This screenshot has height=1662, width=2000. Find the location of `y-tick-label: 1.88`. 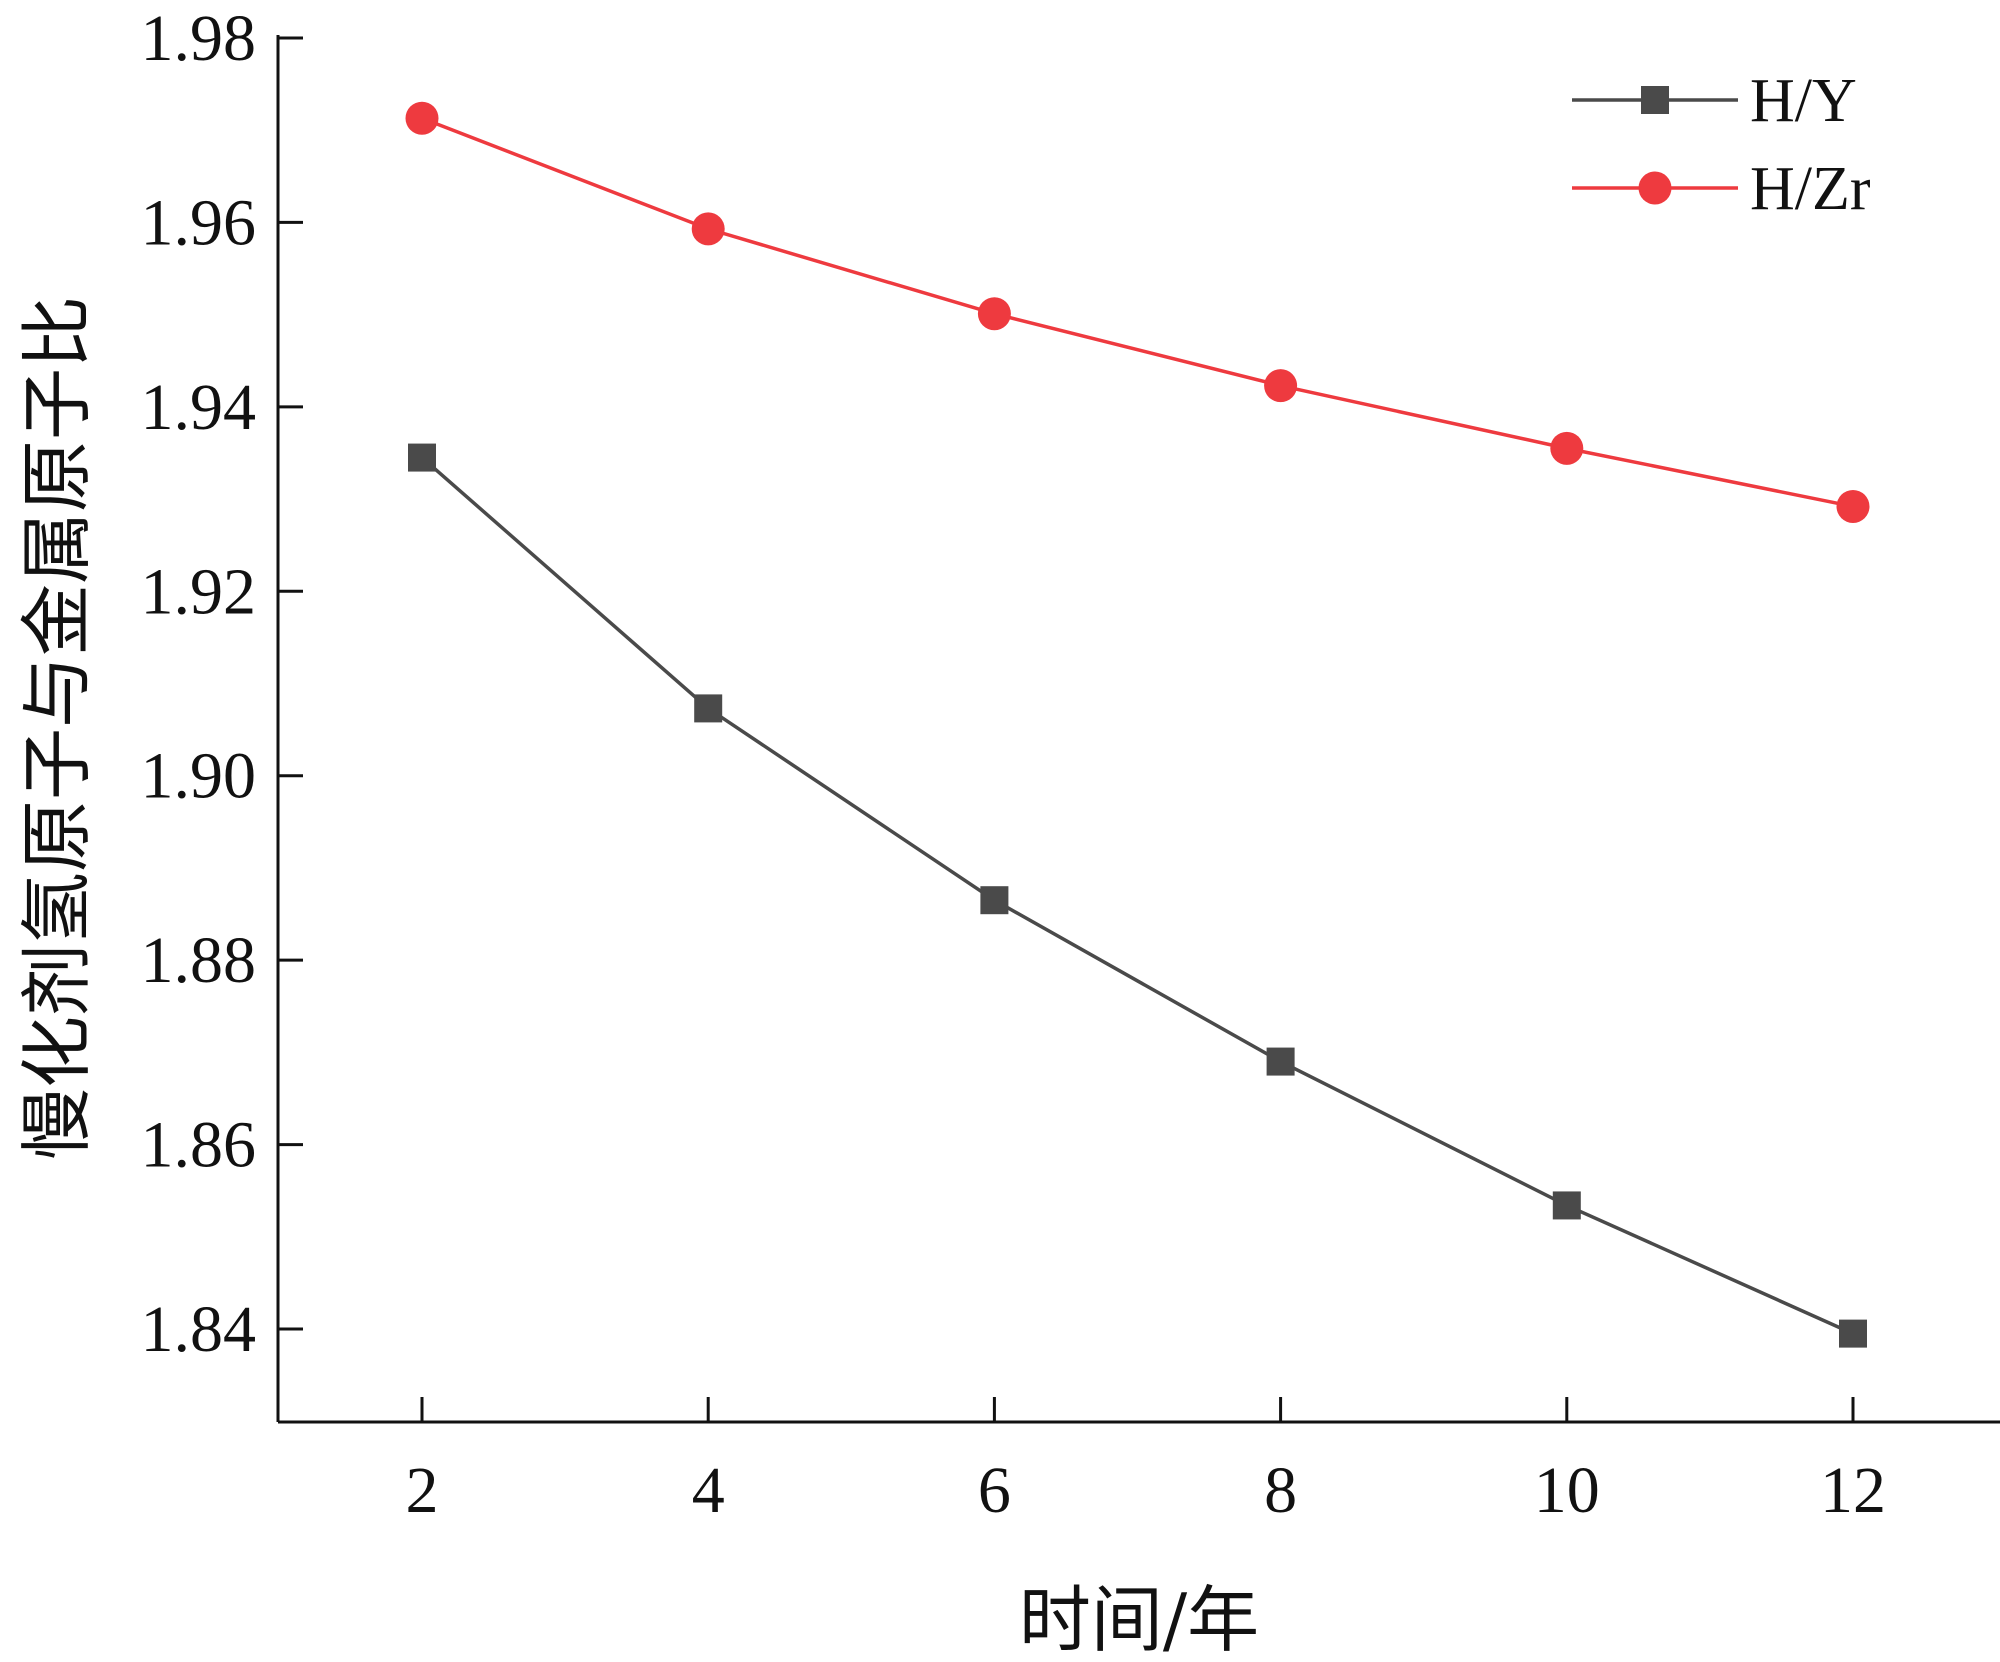

y-tick-label: 1.88 is located at coordinates (199, 960).